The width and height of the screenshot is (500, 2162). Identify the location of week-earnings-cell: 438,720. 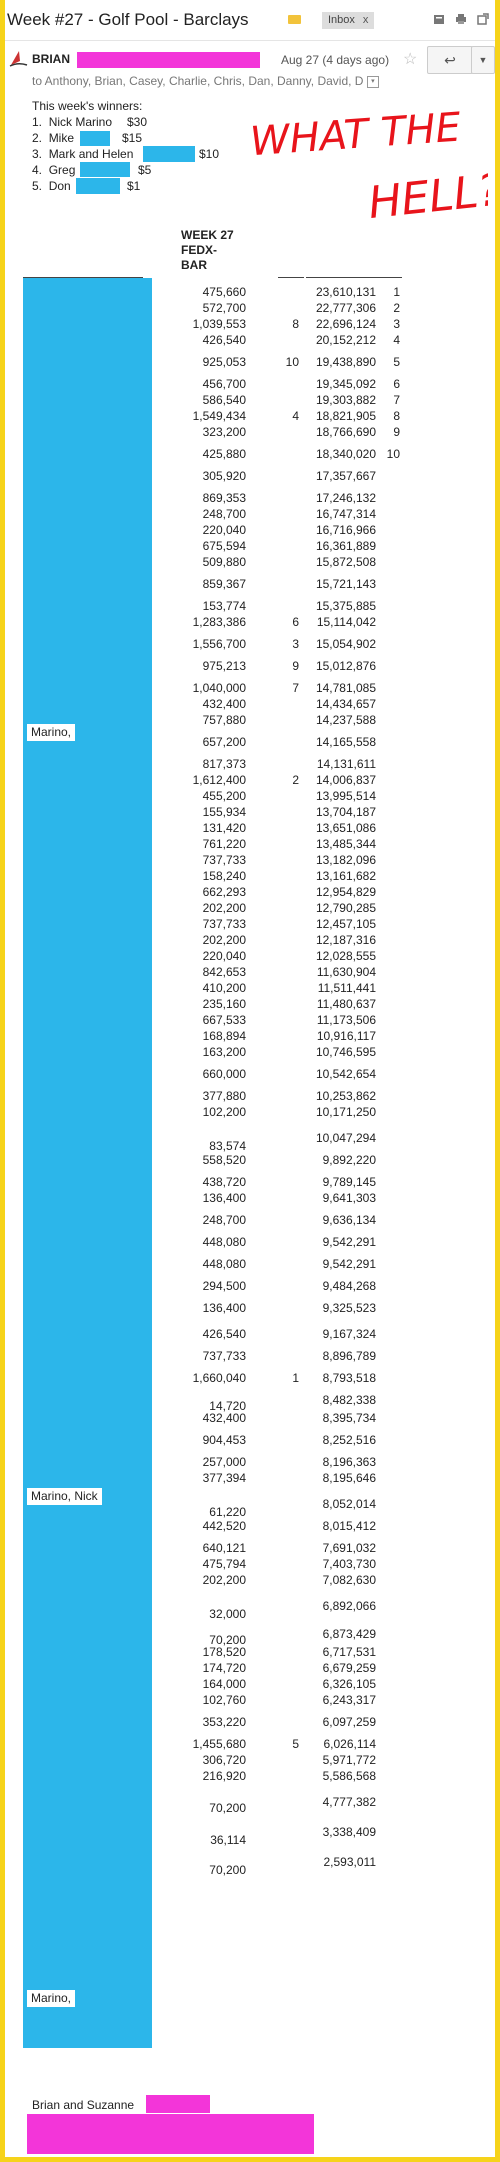
(224, 1182).